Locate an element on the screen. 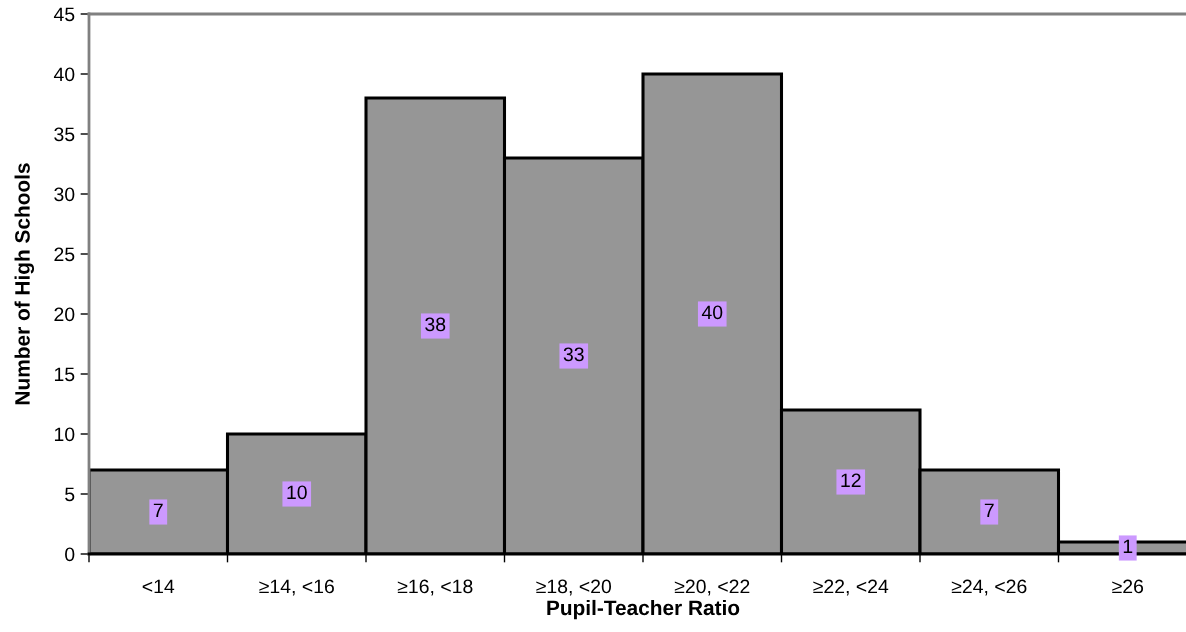 The height and width of the screenshot is (632, 1186). y-tick-label: 35 is located at coordinates (64, 134).